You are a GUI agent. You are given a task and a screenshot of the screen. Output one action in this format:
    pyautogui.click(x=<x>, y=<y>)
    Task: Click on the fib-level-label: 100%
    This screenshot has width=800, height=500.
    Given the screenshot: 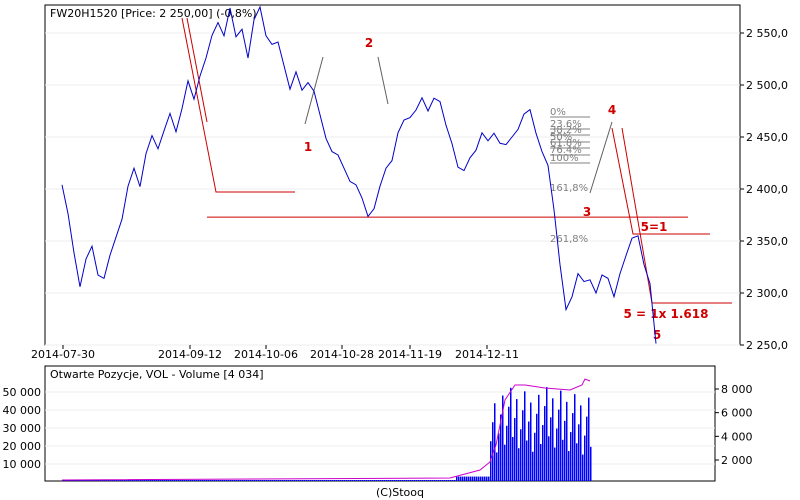 What is the action you would take?
    pyautogui.click(x=564, y=158)
    